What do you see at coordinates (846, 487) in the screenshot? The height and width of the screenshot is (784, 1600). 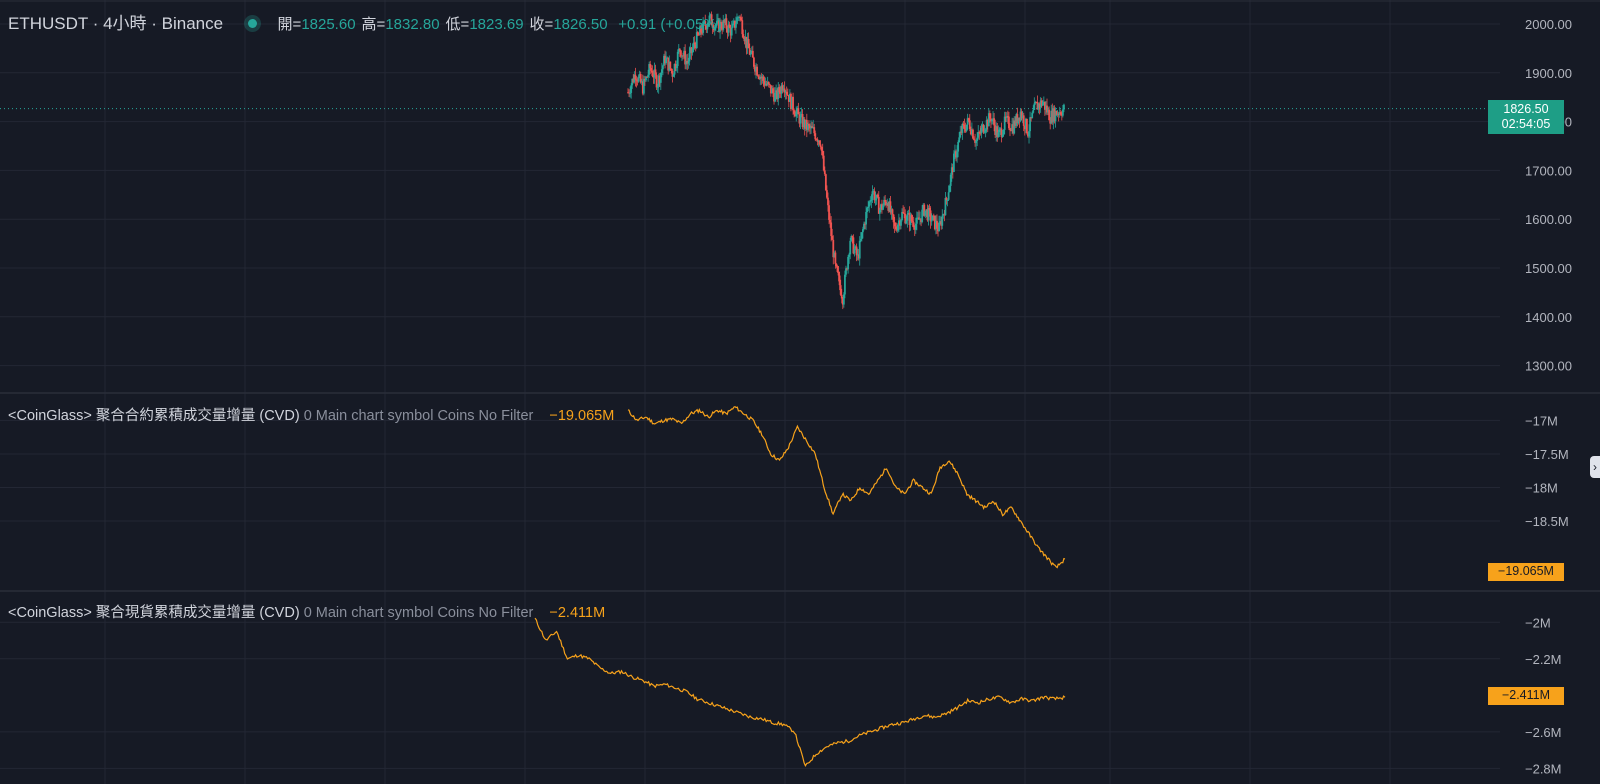 I see `cvd-line-path` at bounding box center [846, 487].